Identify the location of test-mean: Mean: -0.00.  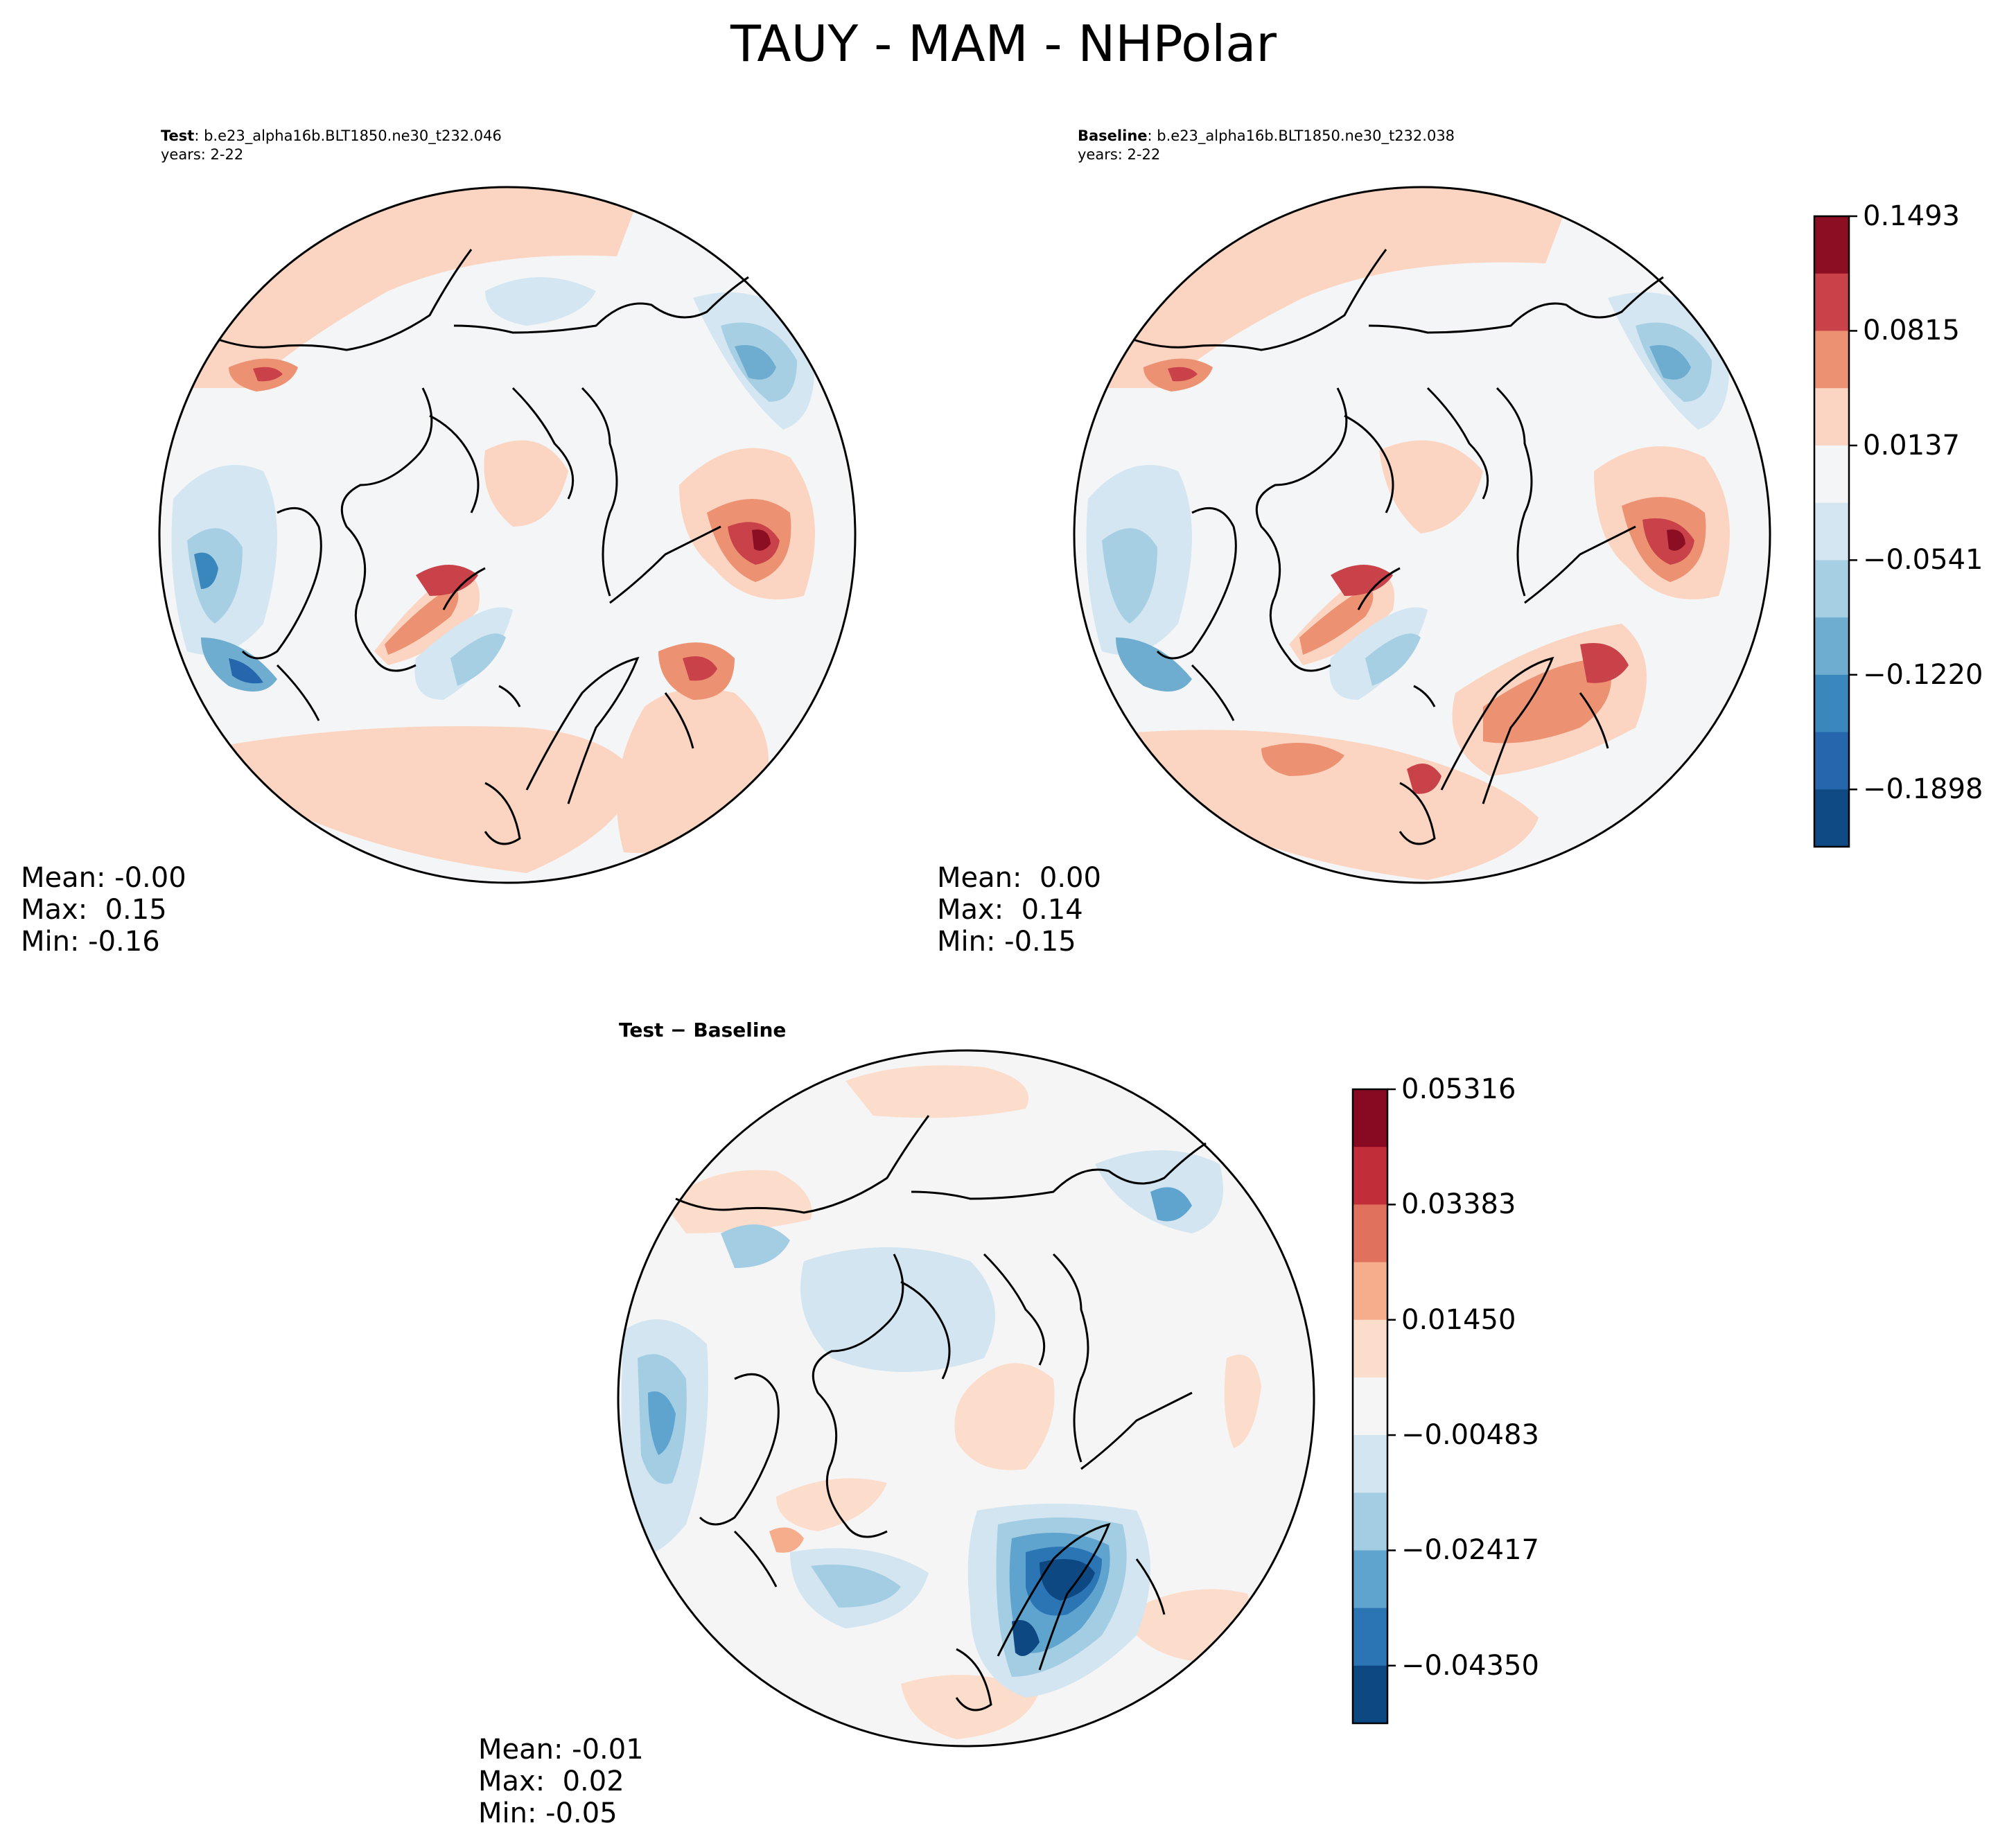
(103, 878).